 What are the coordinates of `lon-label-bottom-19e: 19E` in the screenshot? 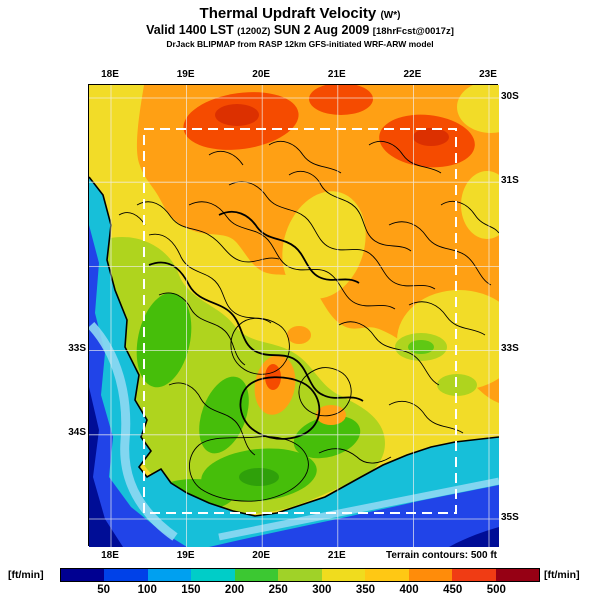 It's located at (185, 555).